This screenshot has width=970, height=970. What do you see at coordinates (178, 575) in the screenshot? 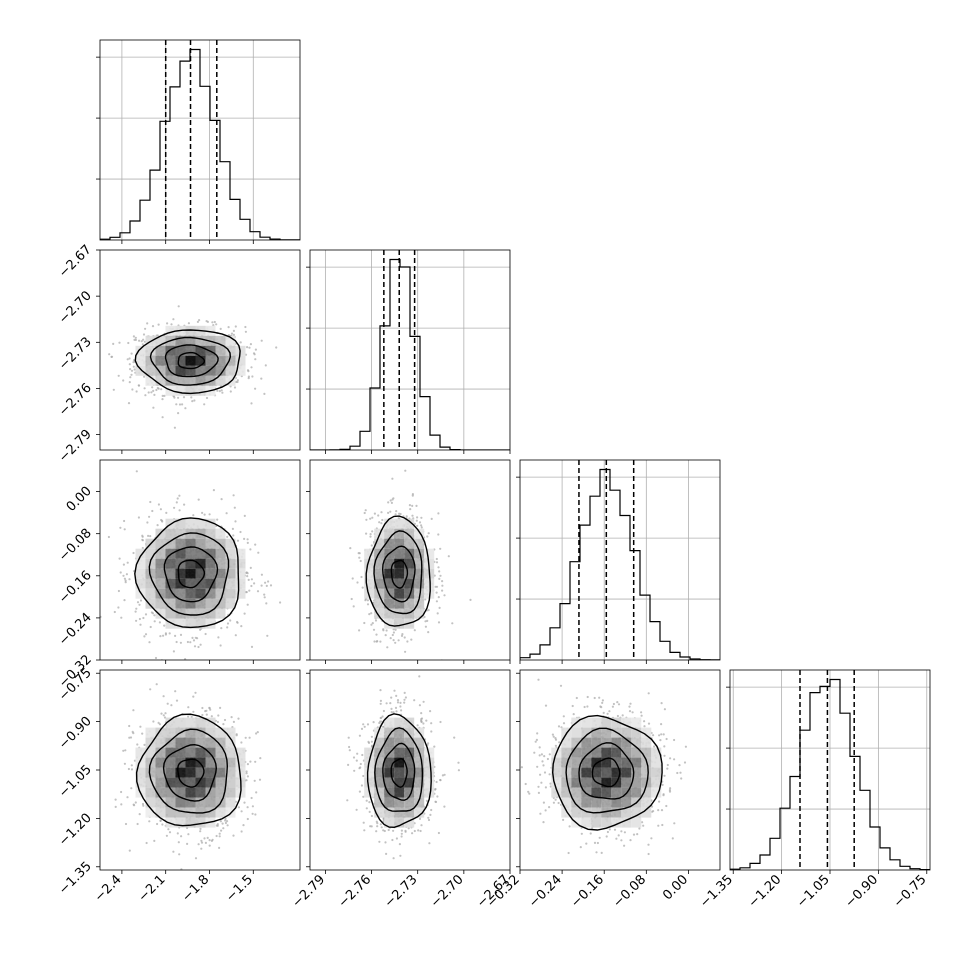
I see `panel-2-0: −0.32−0.24−0.16−0.080.00` at bounding box center [178, 575].